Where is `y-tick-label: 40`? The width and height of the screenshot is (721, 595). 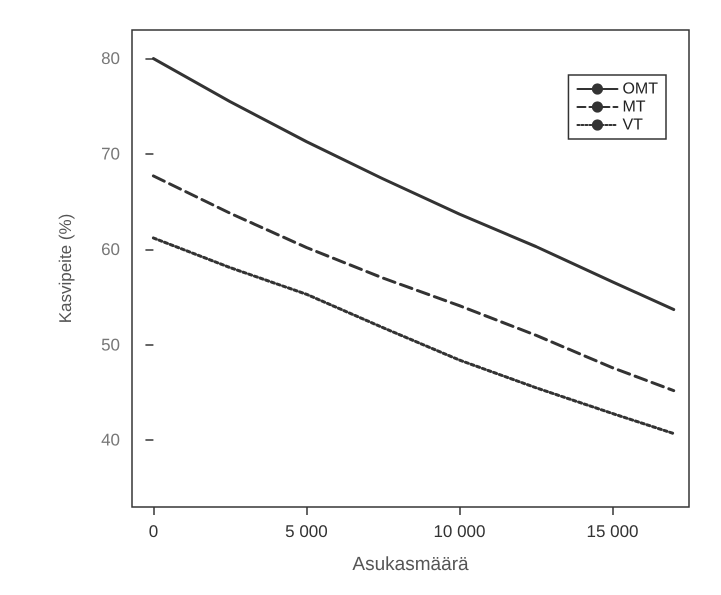
y-tick-label: 40 is located at coordinates (110, 440).